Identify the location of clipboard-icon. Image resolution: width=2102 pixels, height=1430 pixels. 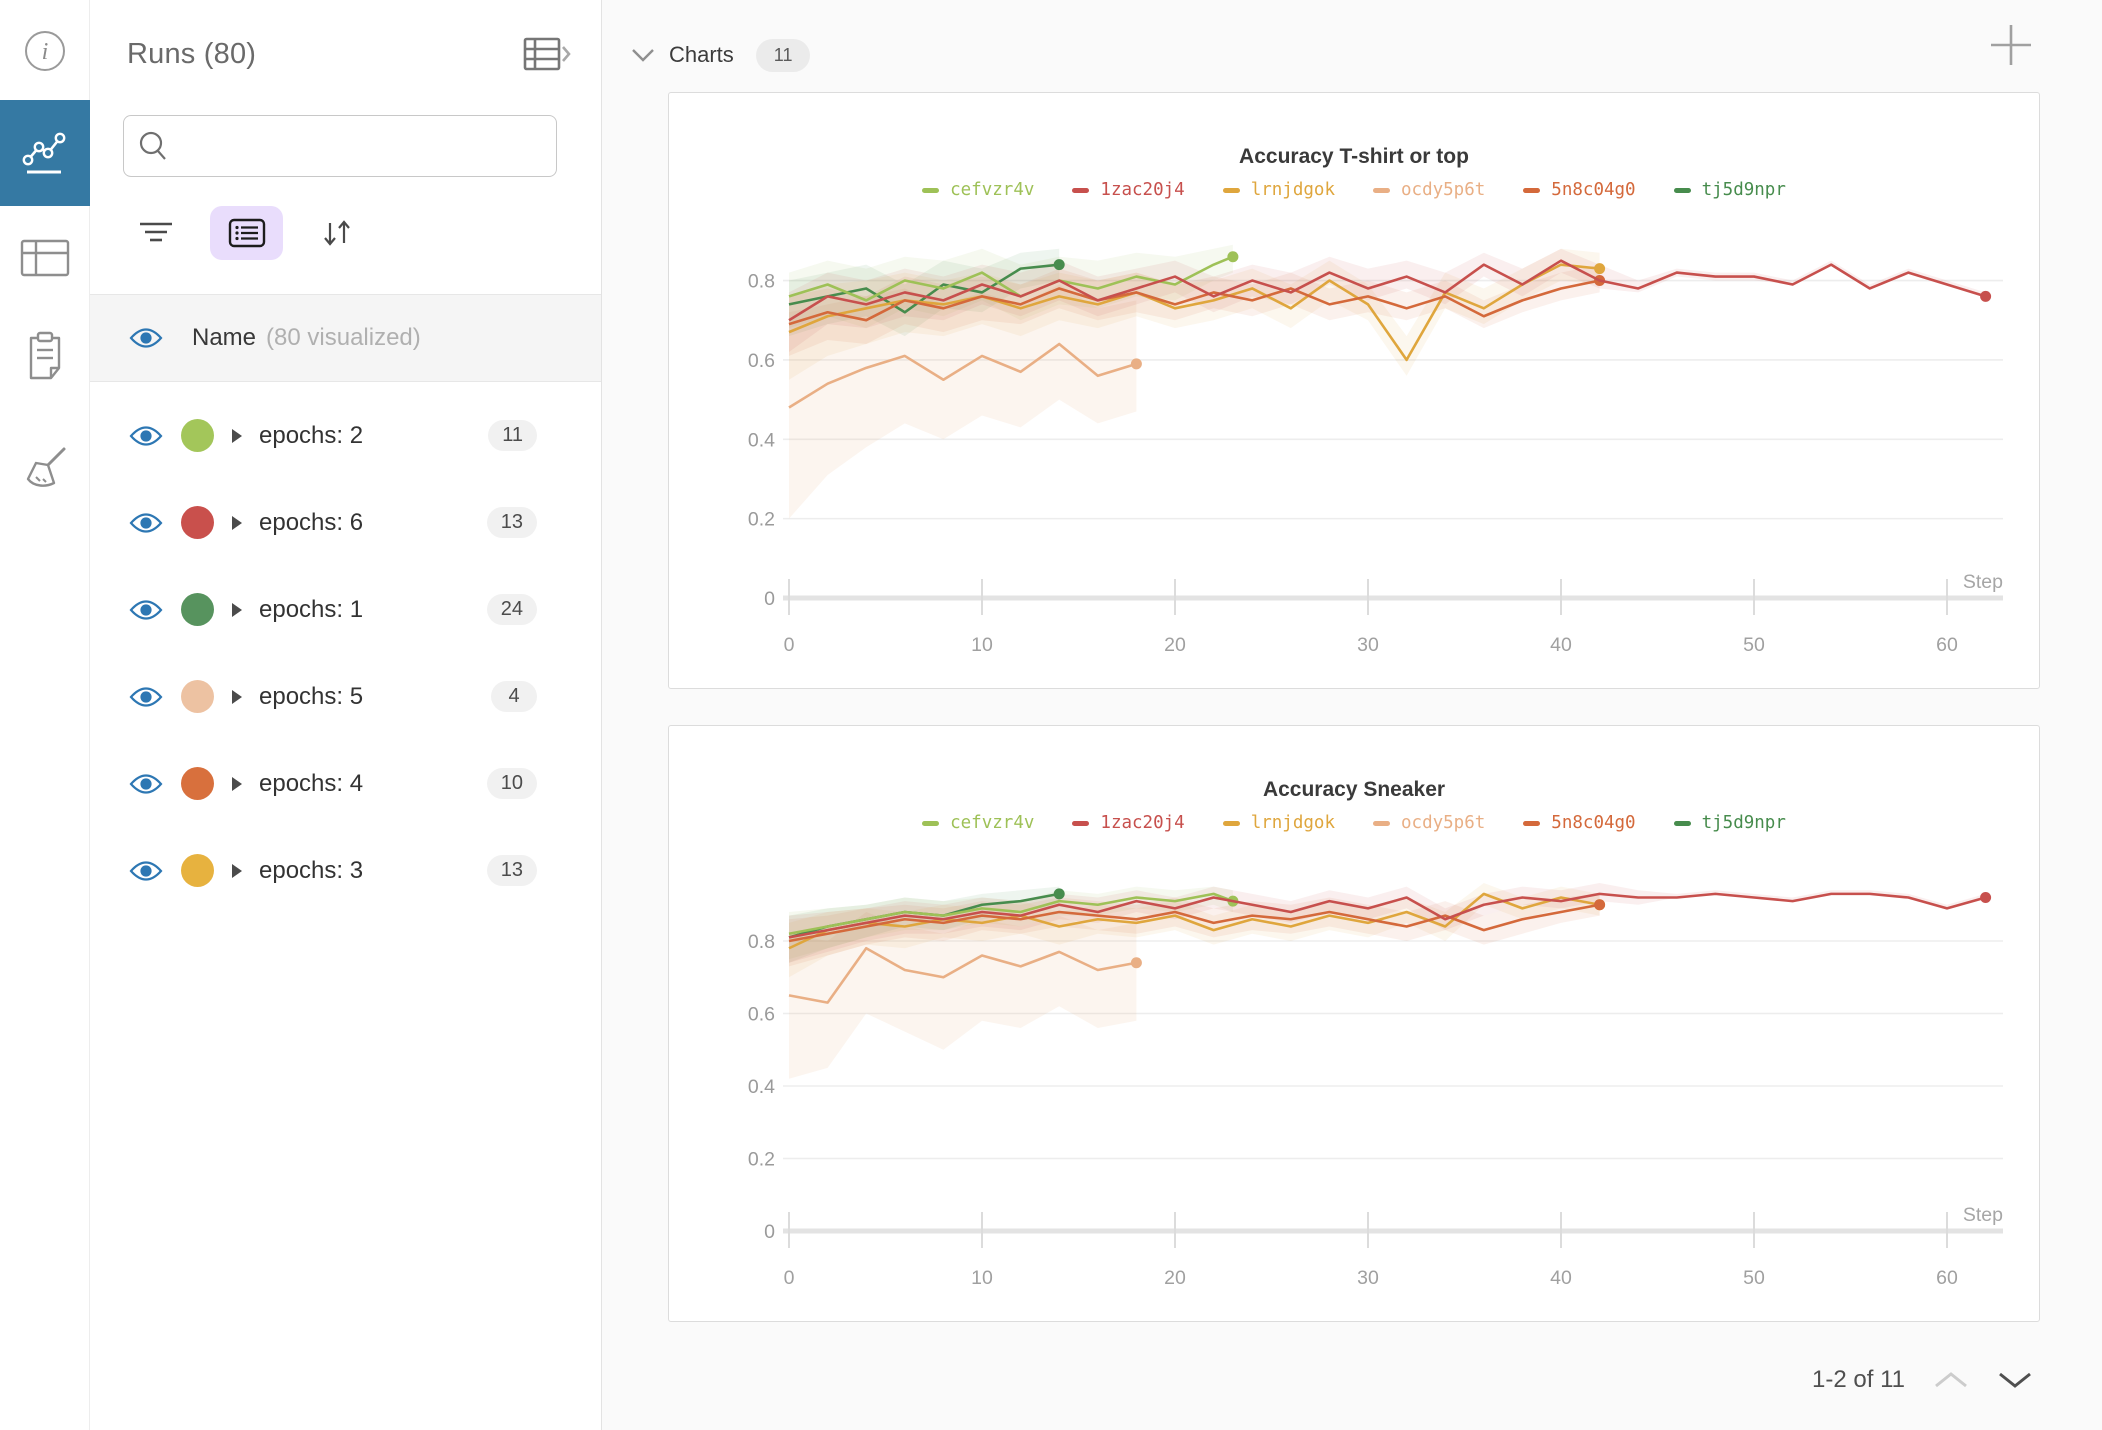
(45, 358).